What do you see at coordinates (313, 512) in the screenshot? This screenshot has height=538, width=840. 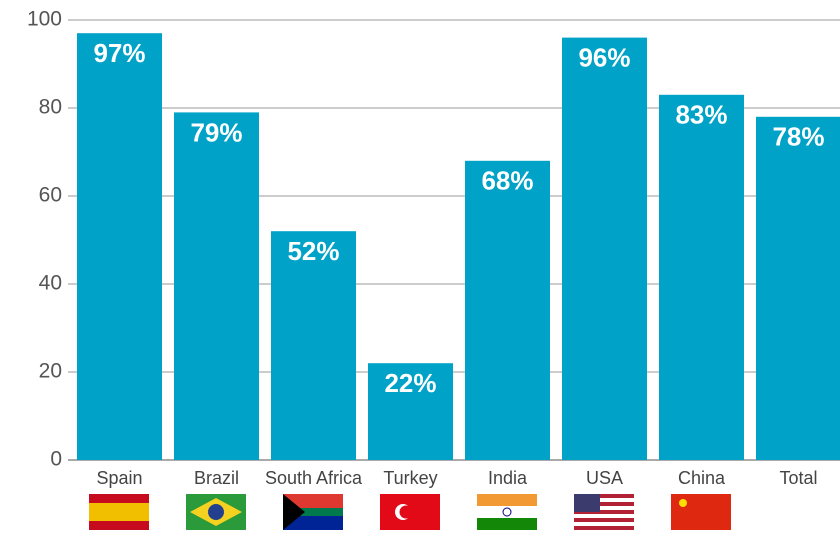 I see `flag-south-africa` at bounding box center [313, 512].